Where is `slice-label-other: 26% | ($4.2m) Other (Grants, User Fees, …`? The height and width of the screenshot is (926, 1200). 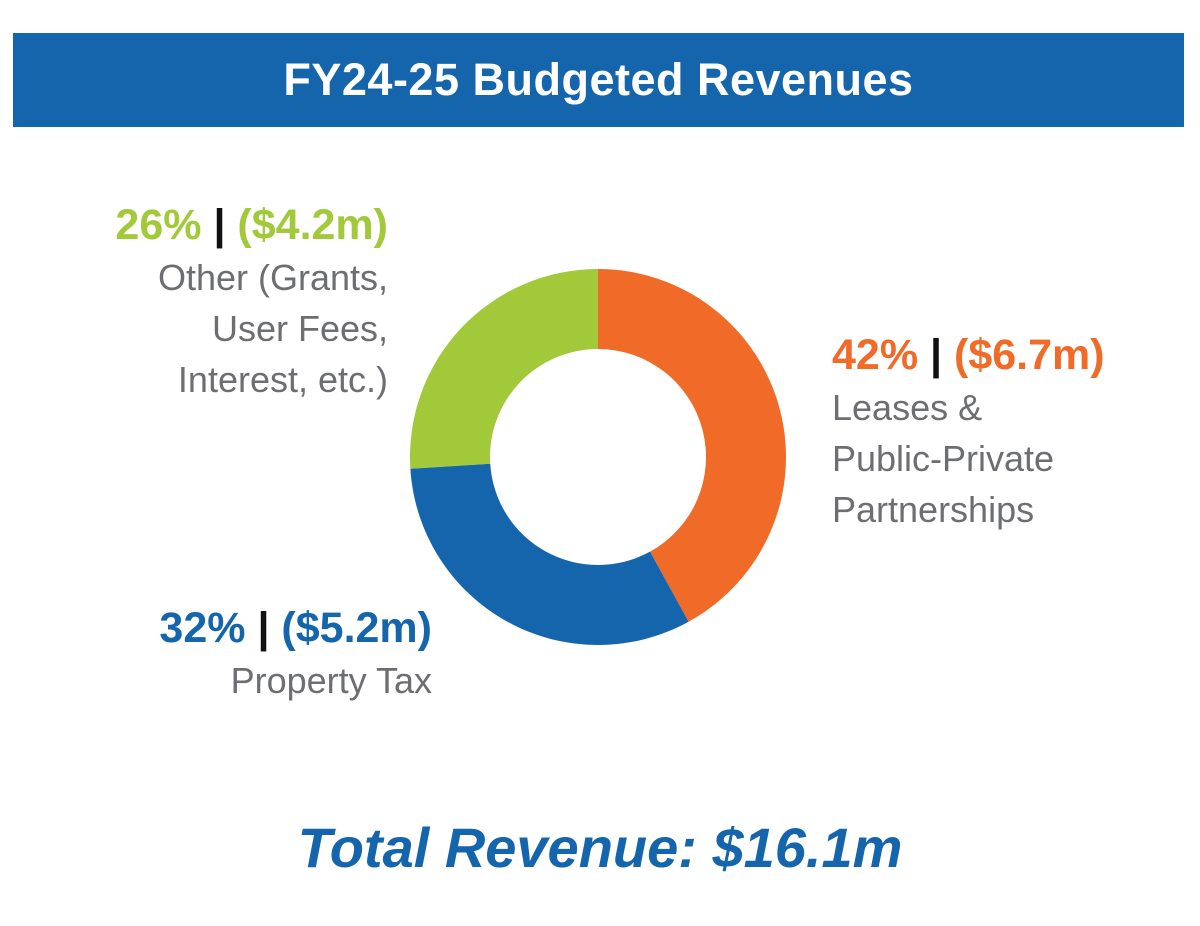
slice-label-other: 26% | ($4.2m) Other (Grants, User Fees, … is located at coordinates (251, 302).